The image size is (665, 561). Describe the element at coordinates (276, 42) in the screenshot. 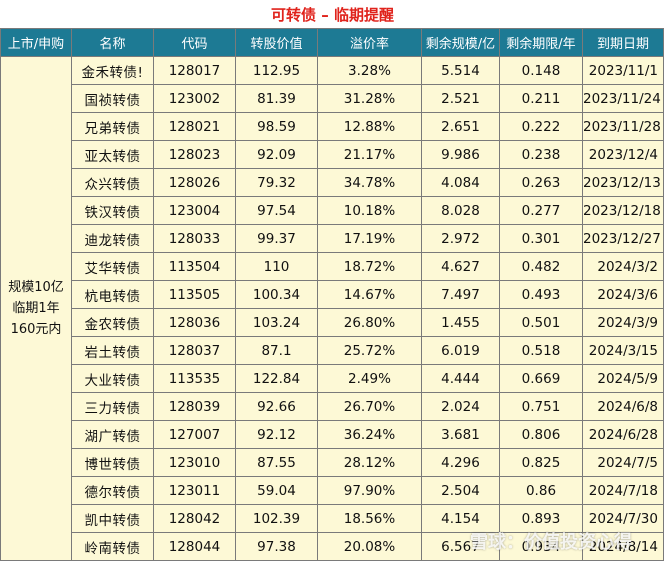

I see `header-conversion-value: 转股价值` at that location.